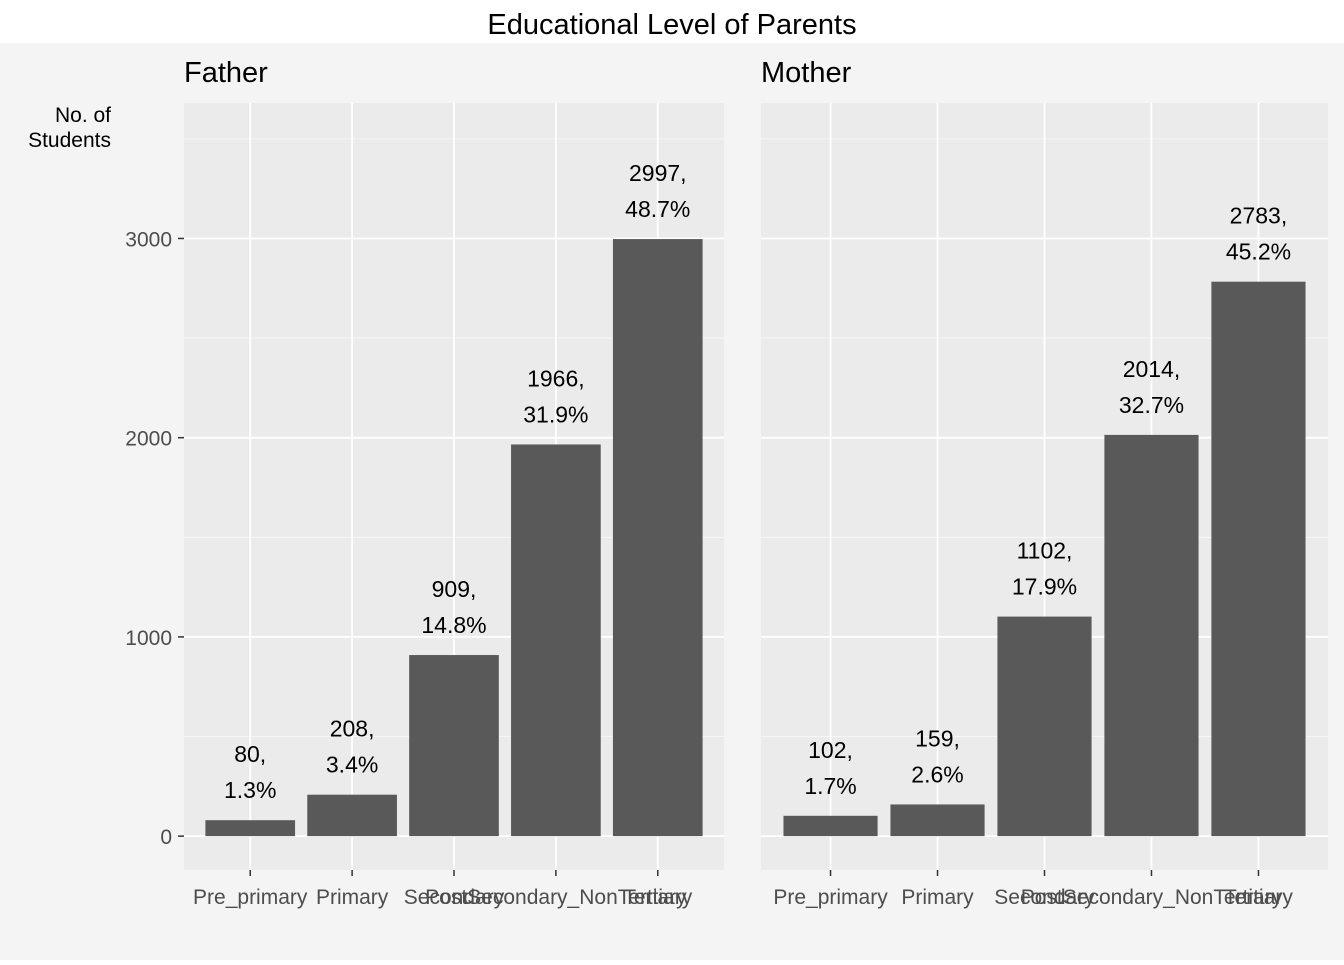 Image resolution: width=1344 pixels, height=965 pixels. Describe the element at coordinates (1259, 216) in the screenshot. I see `data-label-count: 2783,` at that location.